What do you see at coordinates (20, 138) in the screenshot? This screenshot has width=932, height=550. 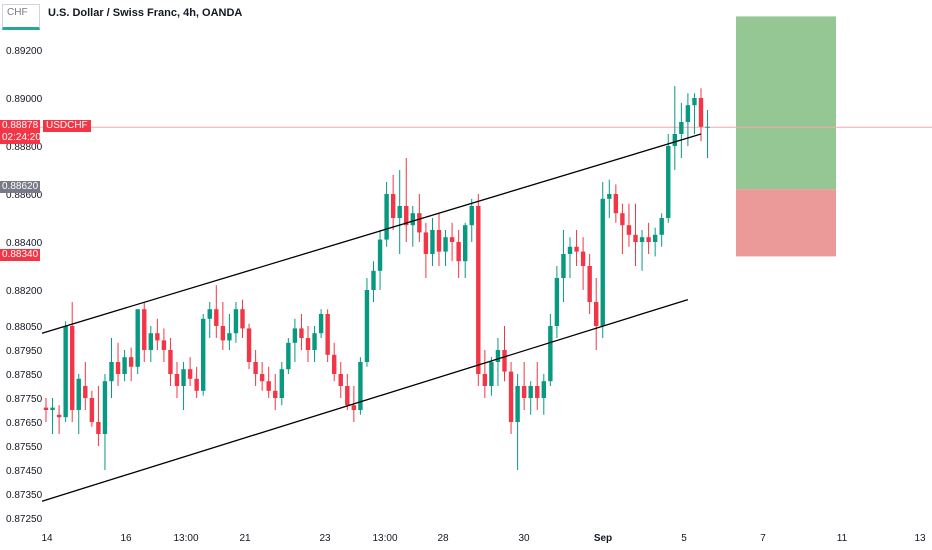 I see `countdown-tag: 02:24:20` at bounding box center [20, 138].